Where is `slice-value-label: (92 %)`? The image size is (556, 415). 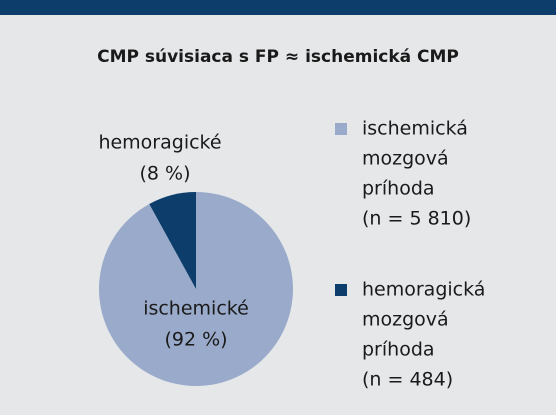
slice-value-label: (92 %) is located at coordinates (195, 340).